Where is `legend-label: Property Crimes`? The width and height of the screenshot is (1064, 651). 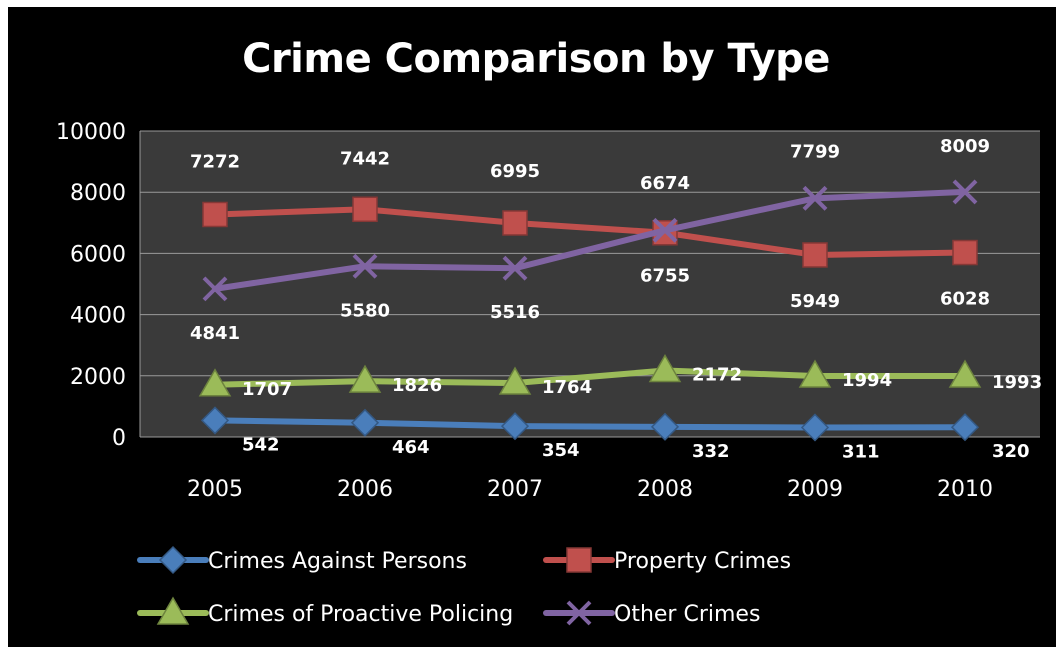
legend-label: Property Crimes is located at coordinates (702, 561).